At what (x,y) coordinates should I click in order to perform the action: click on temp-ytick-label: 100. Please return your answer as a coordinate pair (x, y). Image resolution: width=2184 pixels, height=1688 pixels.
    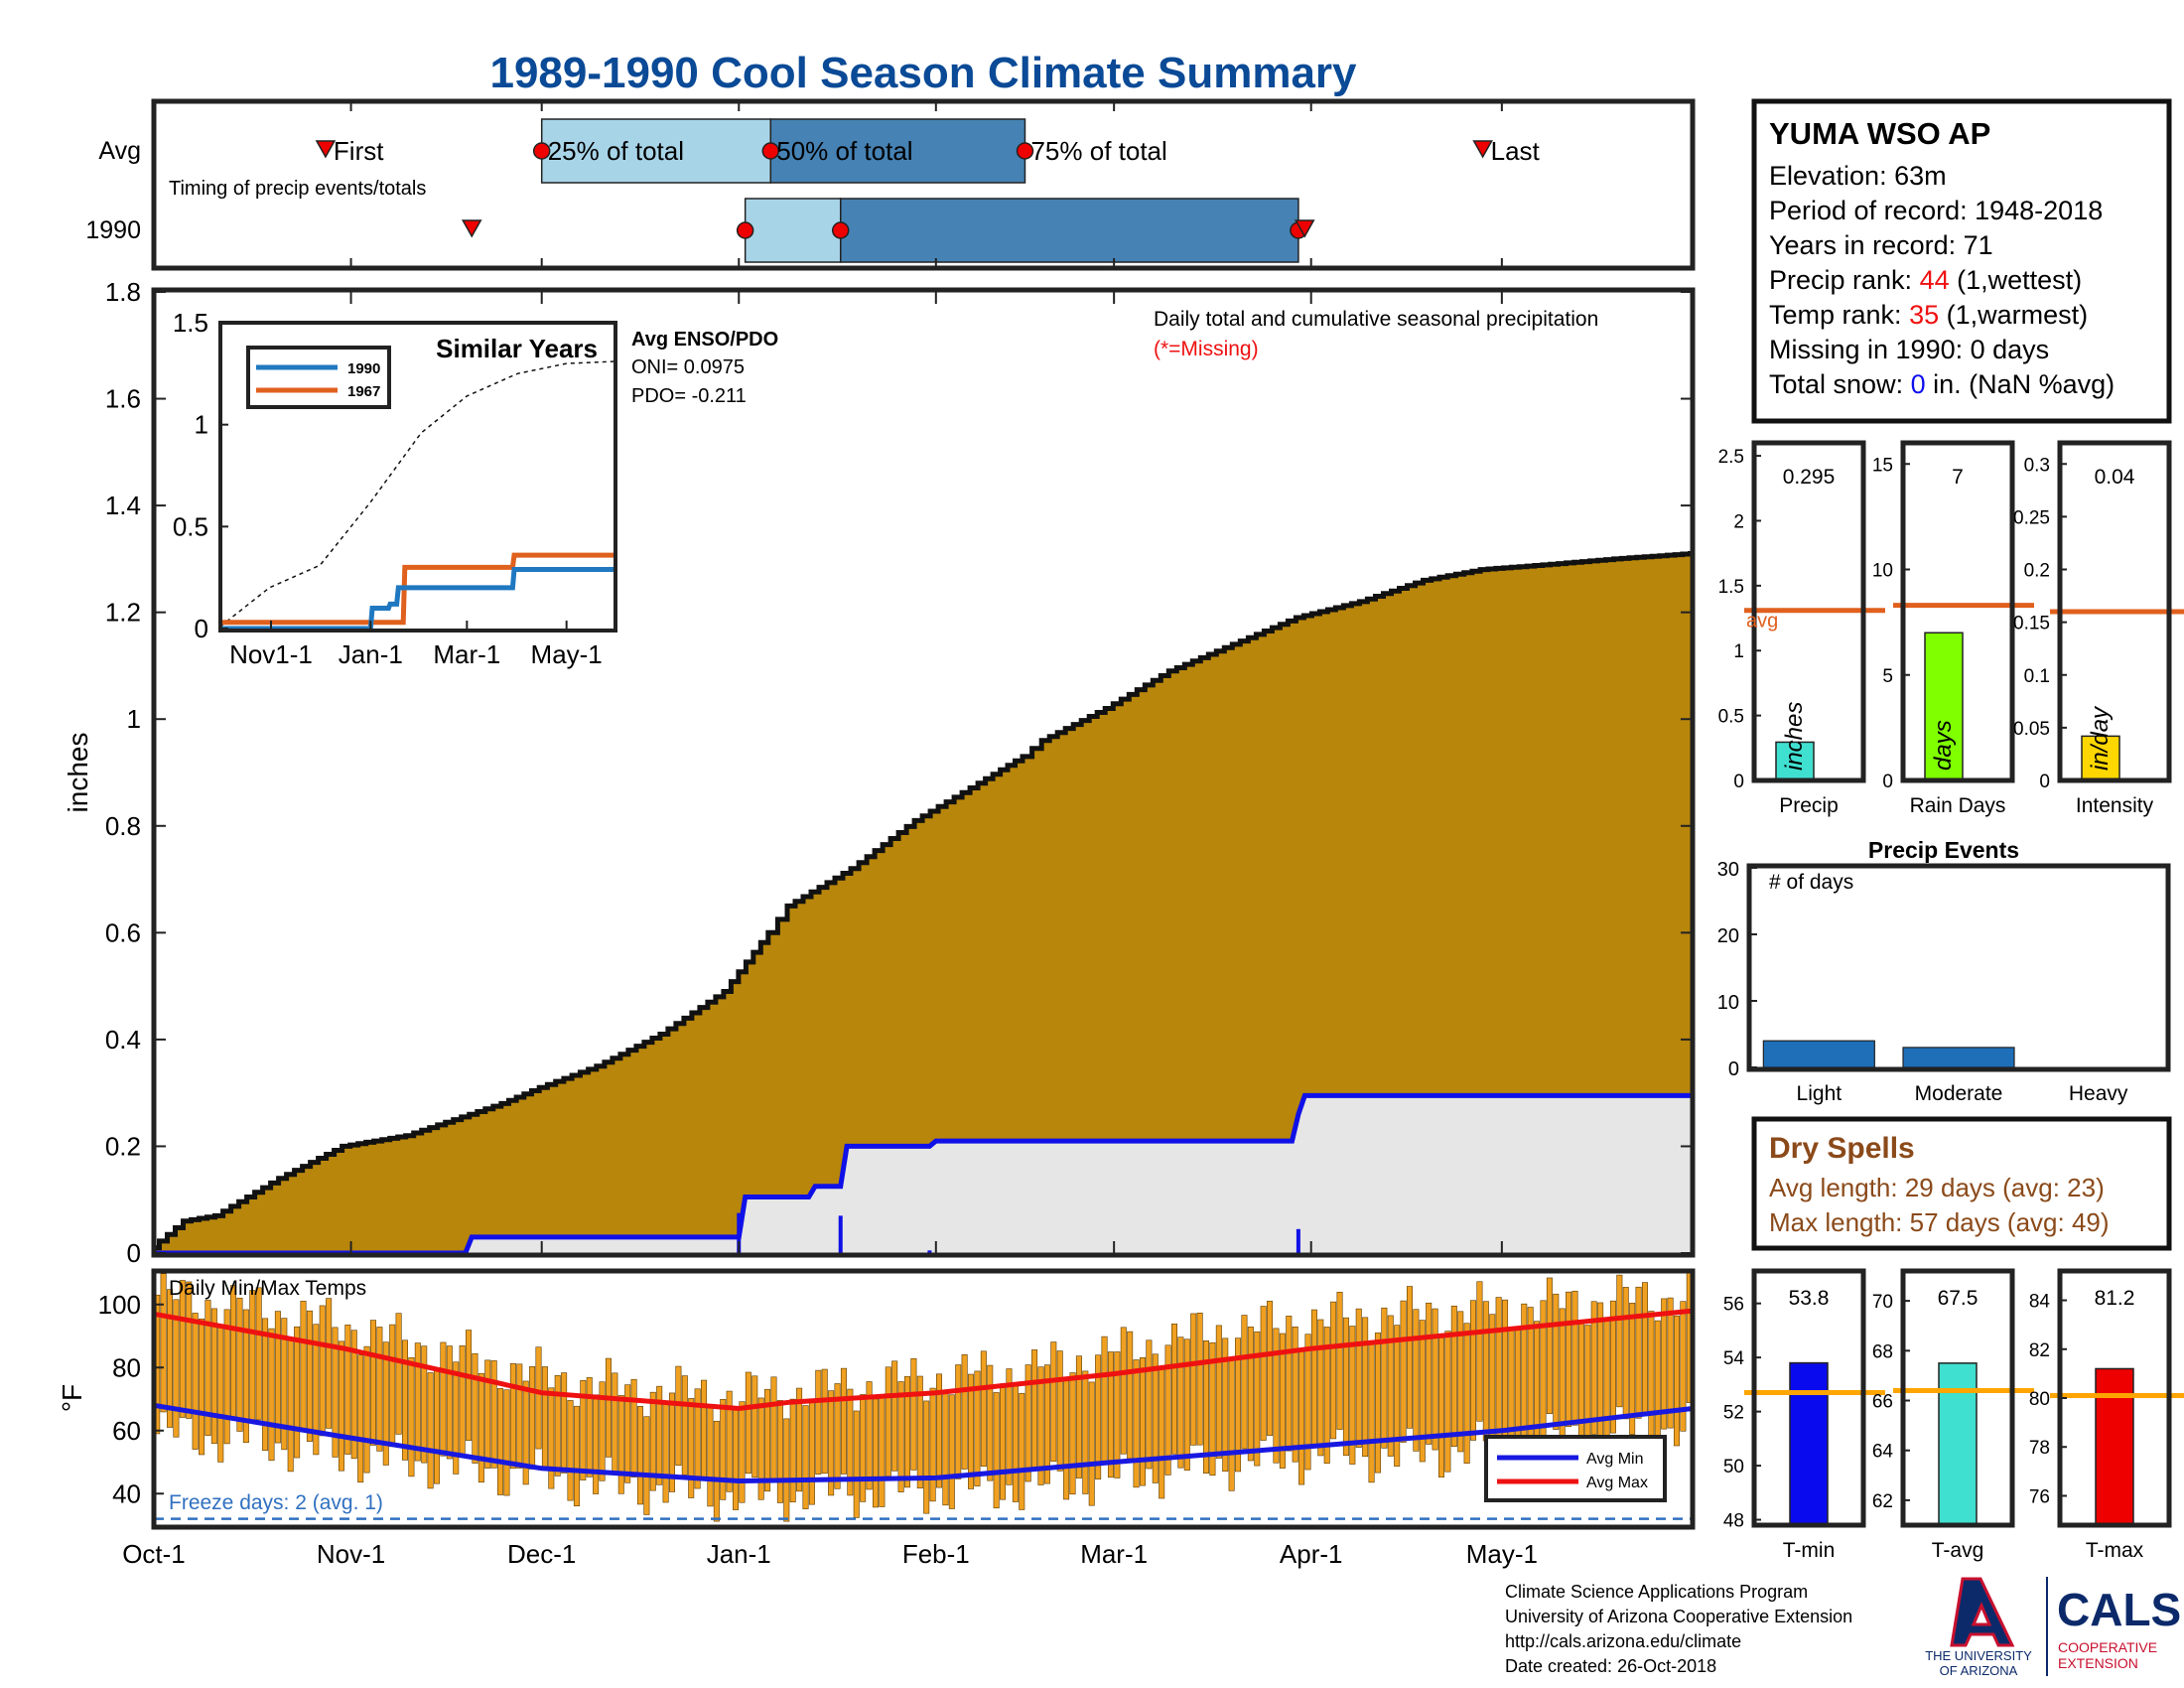
    Looking at the image, I should click on (119, 1305).